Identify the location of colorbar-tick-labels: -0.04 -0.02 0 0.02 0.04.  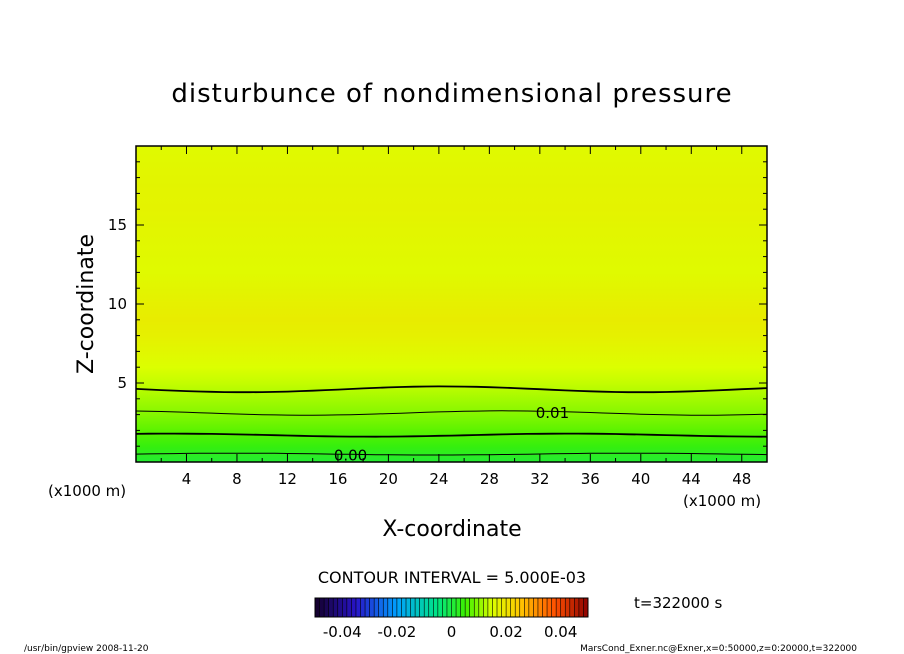
(450, 632).